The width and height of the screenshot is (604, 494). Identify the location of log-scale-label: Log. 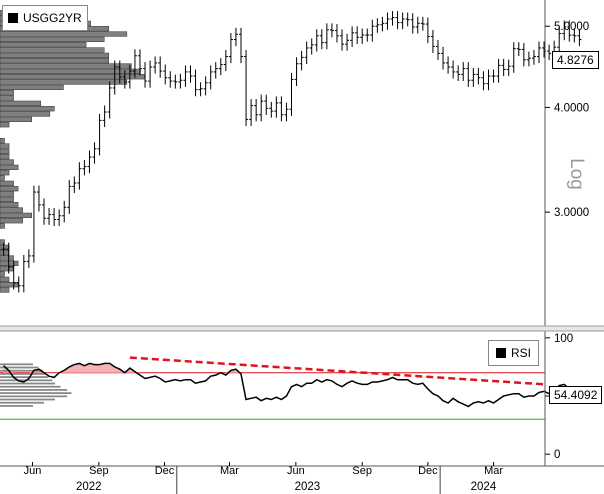
(576, 174).